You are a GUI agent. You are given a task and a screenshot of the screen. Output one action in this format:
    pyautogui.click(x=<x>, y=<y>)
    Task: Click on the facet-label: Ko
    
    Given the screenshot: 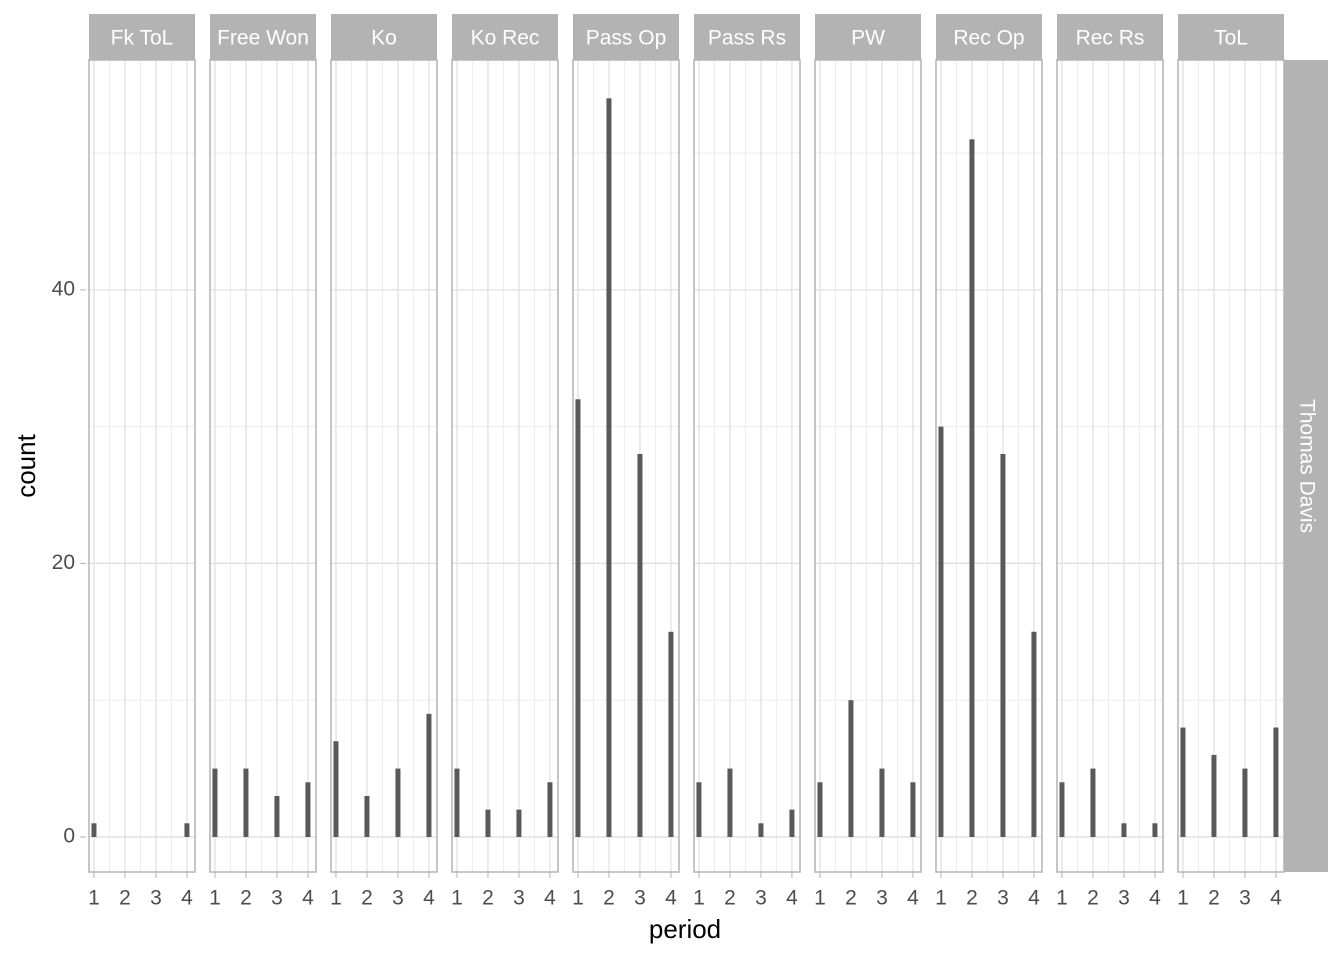 What is the action you would take?
    pyautogui.click(x=384, y=38)
    